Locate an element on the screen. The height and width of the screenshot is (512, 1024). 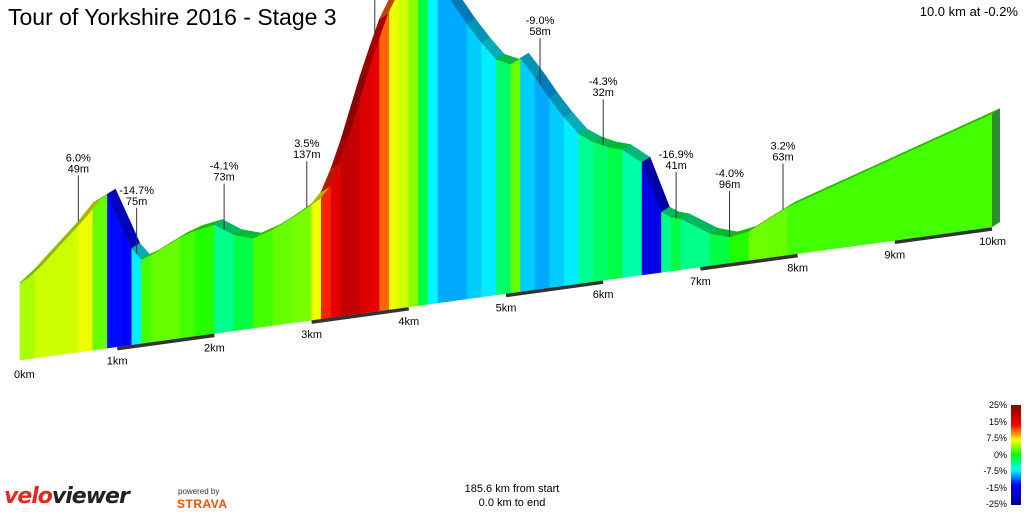
annotation-gradient: 3.5% is located at coordinates (306, 144).